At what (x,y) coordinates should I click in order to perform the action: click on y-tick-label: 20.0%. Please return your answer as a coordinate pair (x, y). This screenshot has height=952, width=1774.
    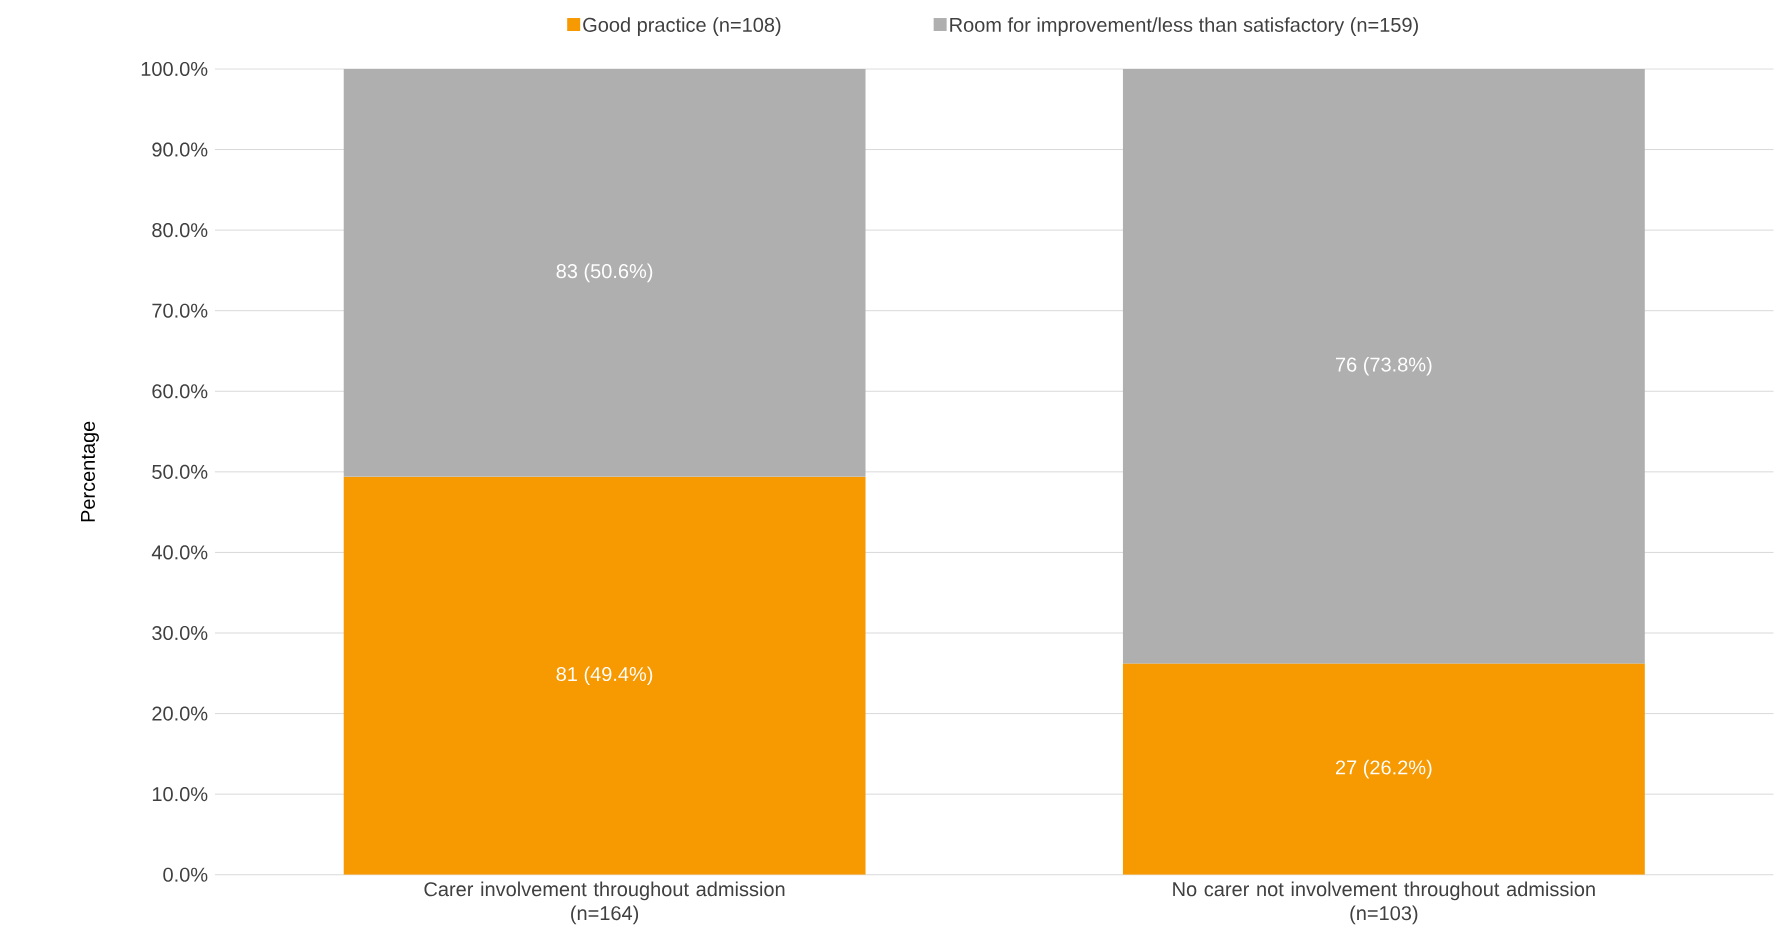
    Looking at the image, I should click on (180, 713).